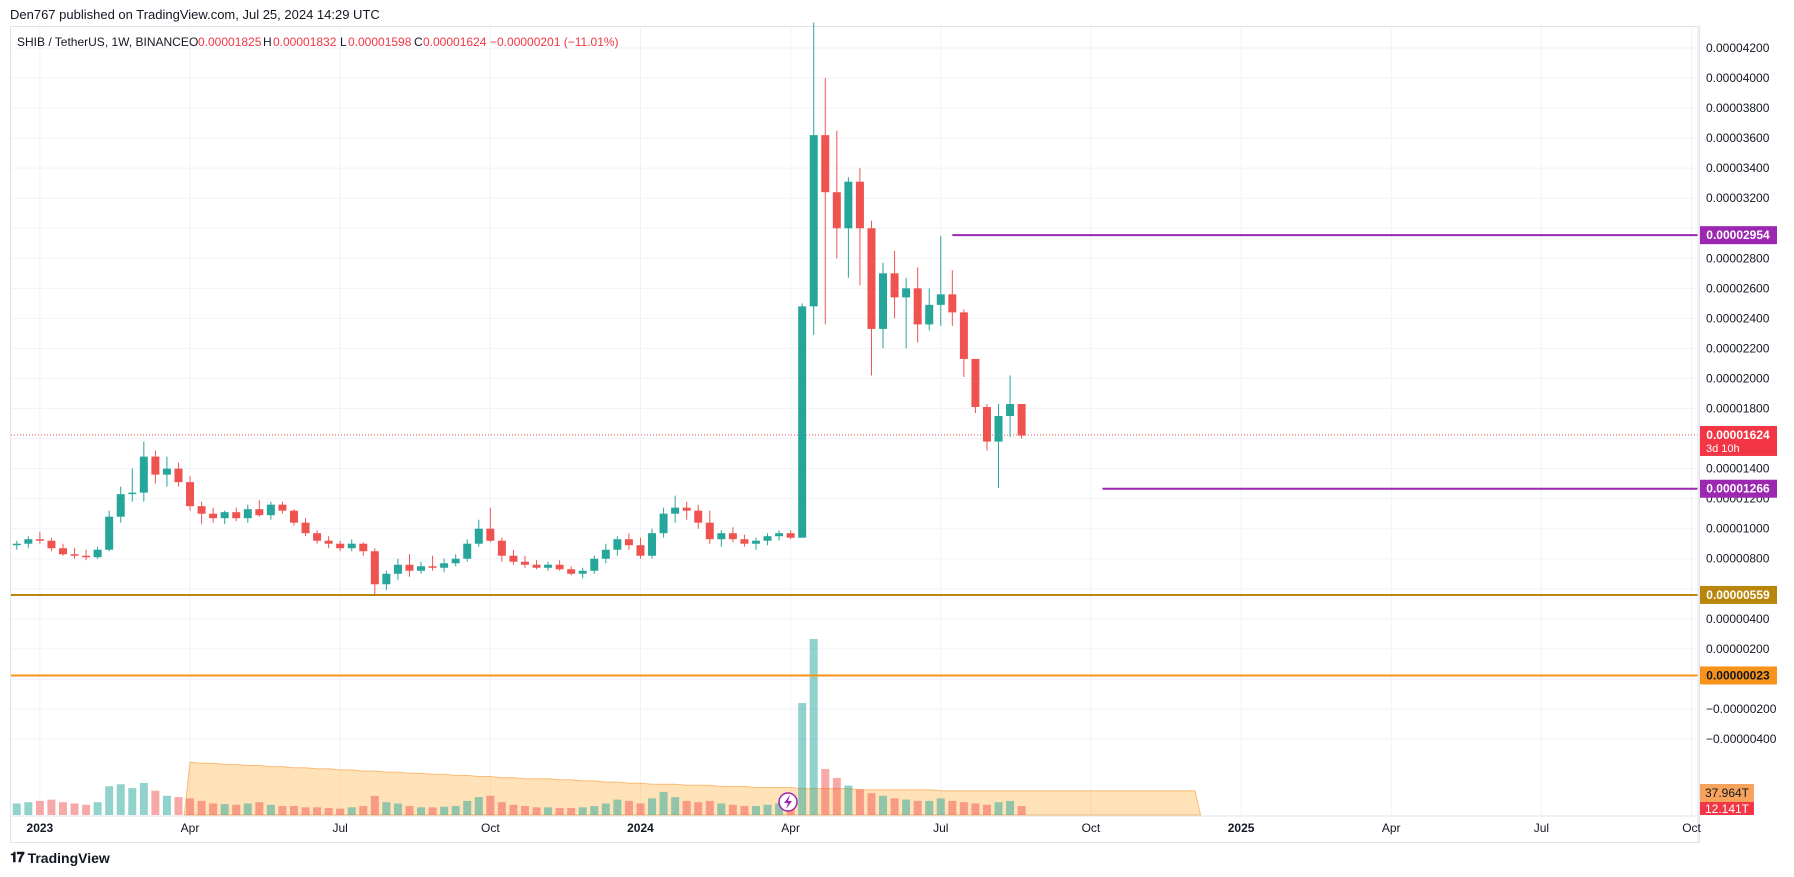 The height and width of the screenshot is (877, 1794). What do you see at coordinates (1727, 793) in the screenshot?
I see `volume-ma-label: 37.964T` at bounding box center [1727, 793].